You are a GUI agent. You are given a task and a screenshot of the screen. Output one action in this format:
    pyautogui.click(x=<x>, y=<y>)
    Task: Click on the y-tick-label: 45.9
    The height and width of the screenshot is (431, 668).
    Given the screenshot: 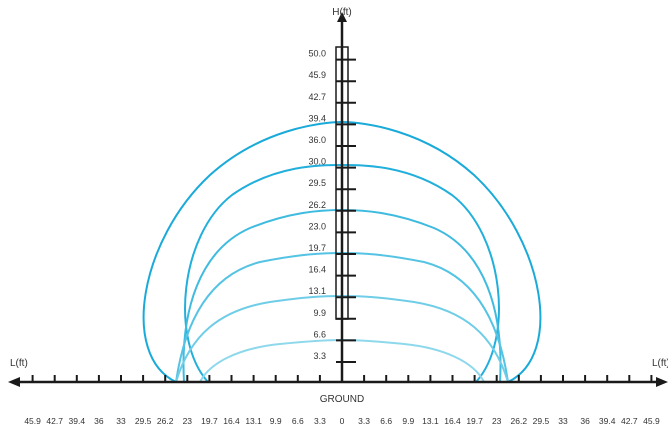 What is the action you would take?
    pyautogui.click(x=317, y=75)
    